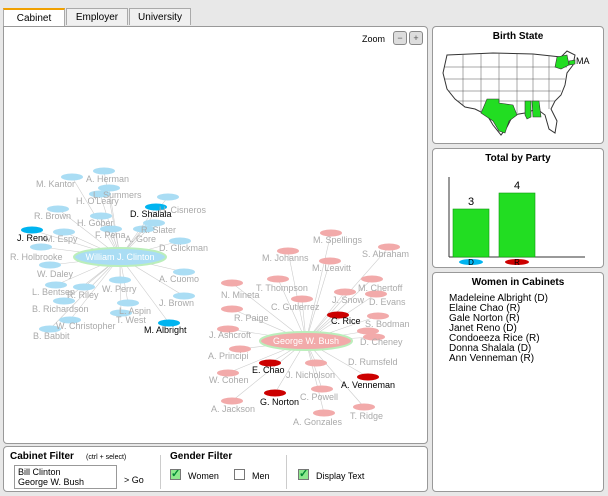 This screenshot has width=608, height=496. I want to click on us-map: MA, so click(518, 93).